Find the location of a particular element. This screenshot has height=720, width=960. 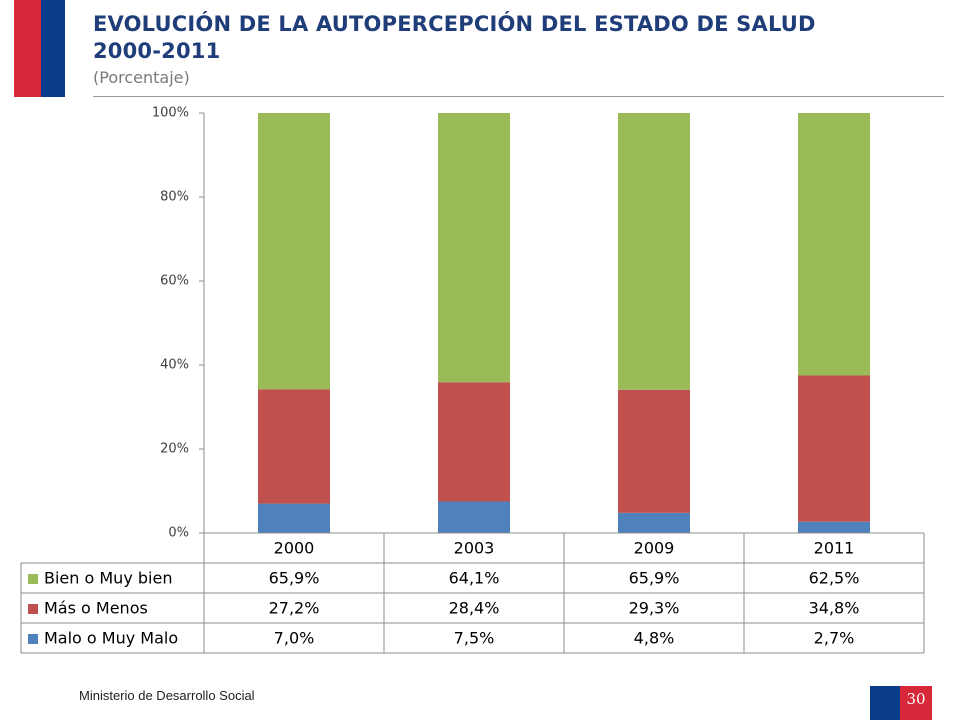

y-tick-label: 0% is located at coordinates (178, 533).